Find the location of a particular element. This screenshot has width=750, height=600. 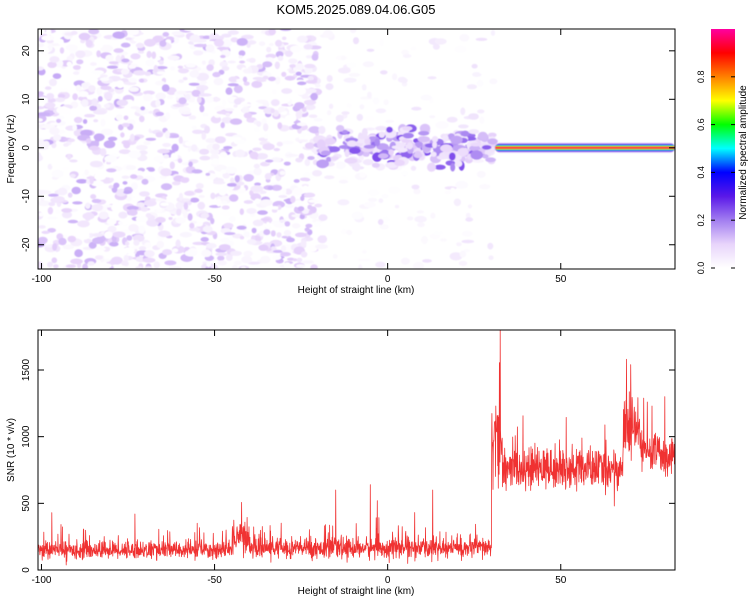

spectrogram-y-tick-label: 10 is located at coordinates (26, 99).